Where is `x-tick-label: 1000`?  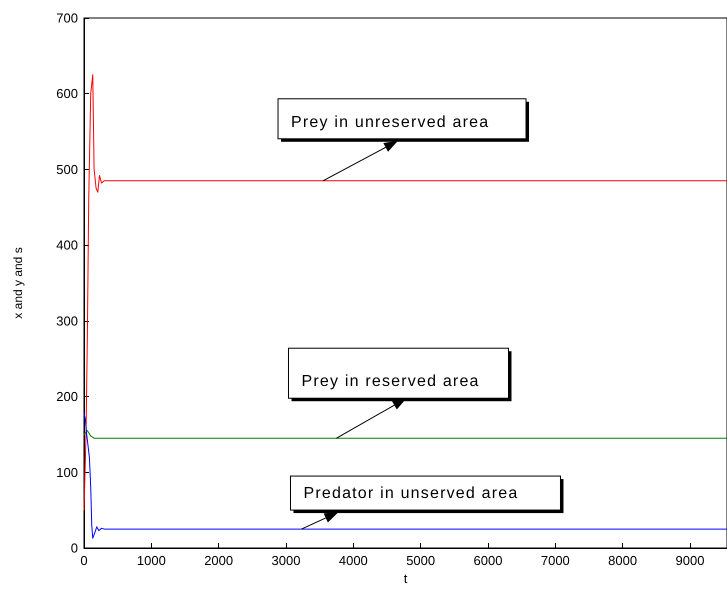 x-tick-label: 1000 is located at coordinates (151, 560).